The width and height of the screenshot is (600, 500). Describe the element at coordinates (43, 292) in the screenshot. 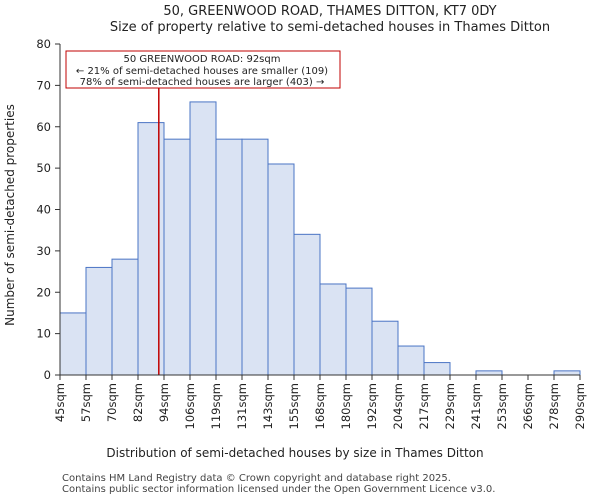

I see `y-tick-label: 20` at that location.